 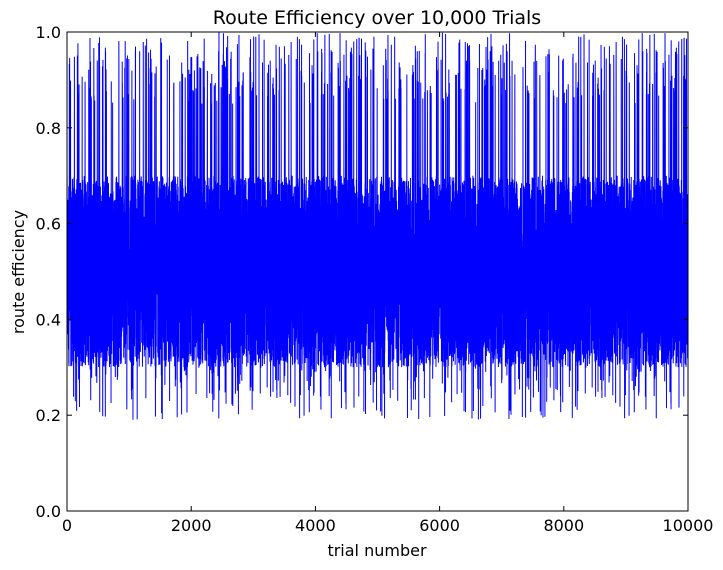 I want to click on x-tick-label: 10000, so click(x=688, y=525).